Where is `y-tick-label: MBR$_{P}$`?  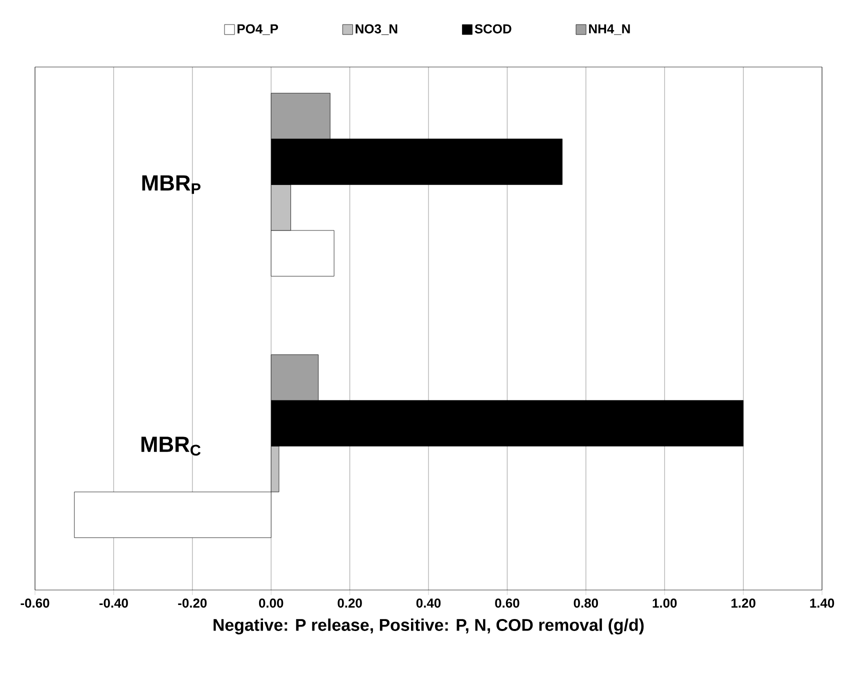 y-tick-label: MBR$_{P}$ is located at coordinates (171, 184).